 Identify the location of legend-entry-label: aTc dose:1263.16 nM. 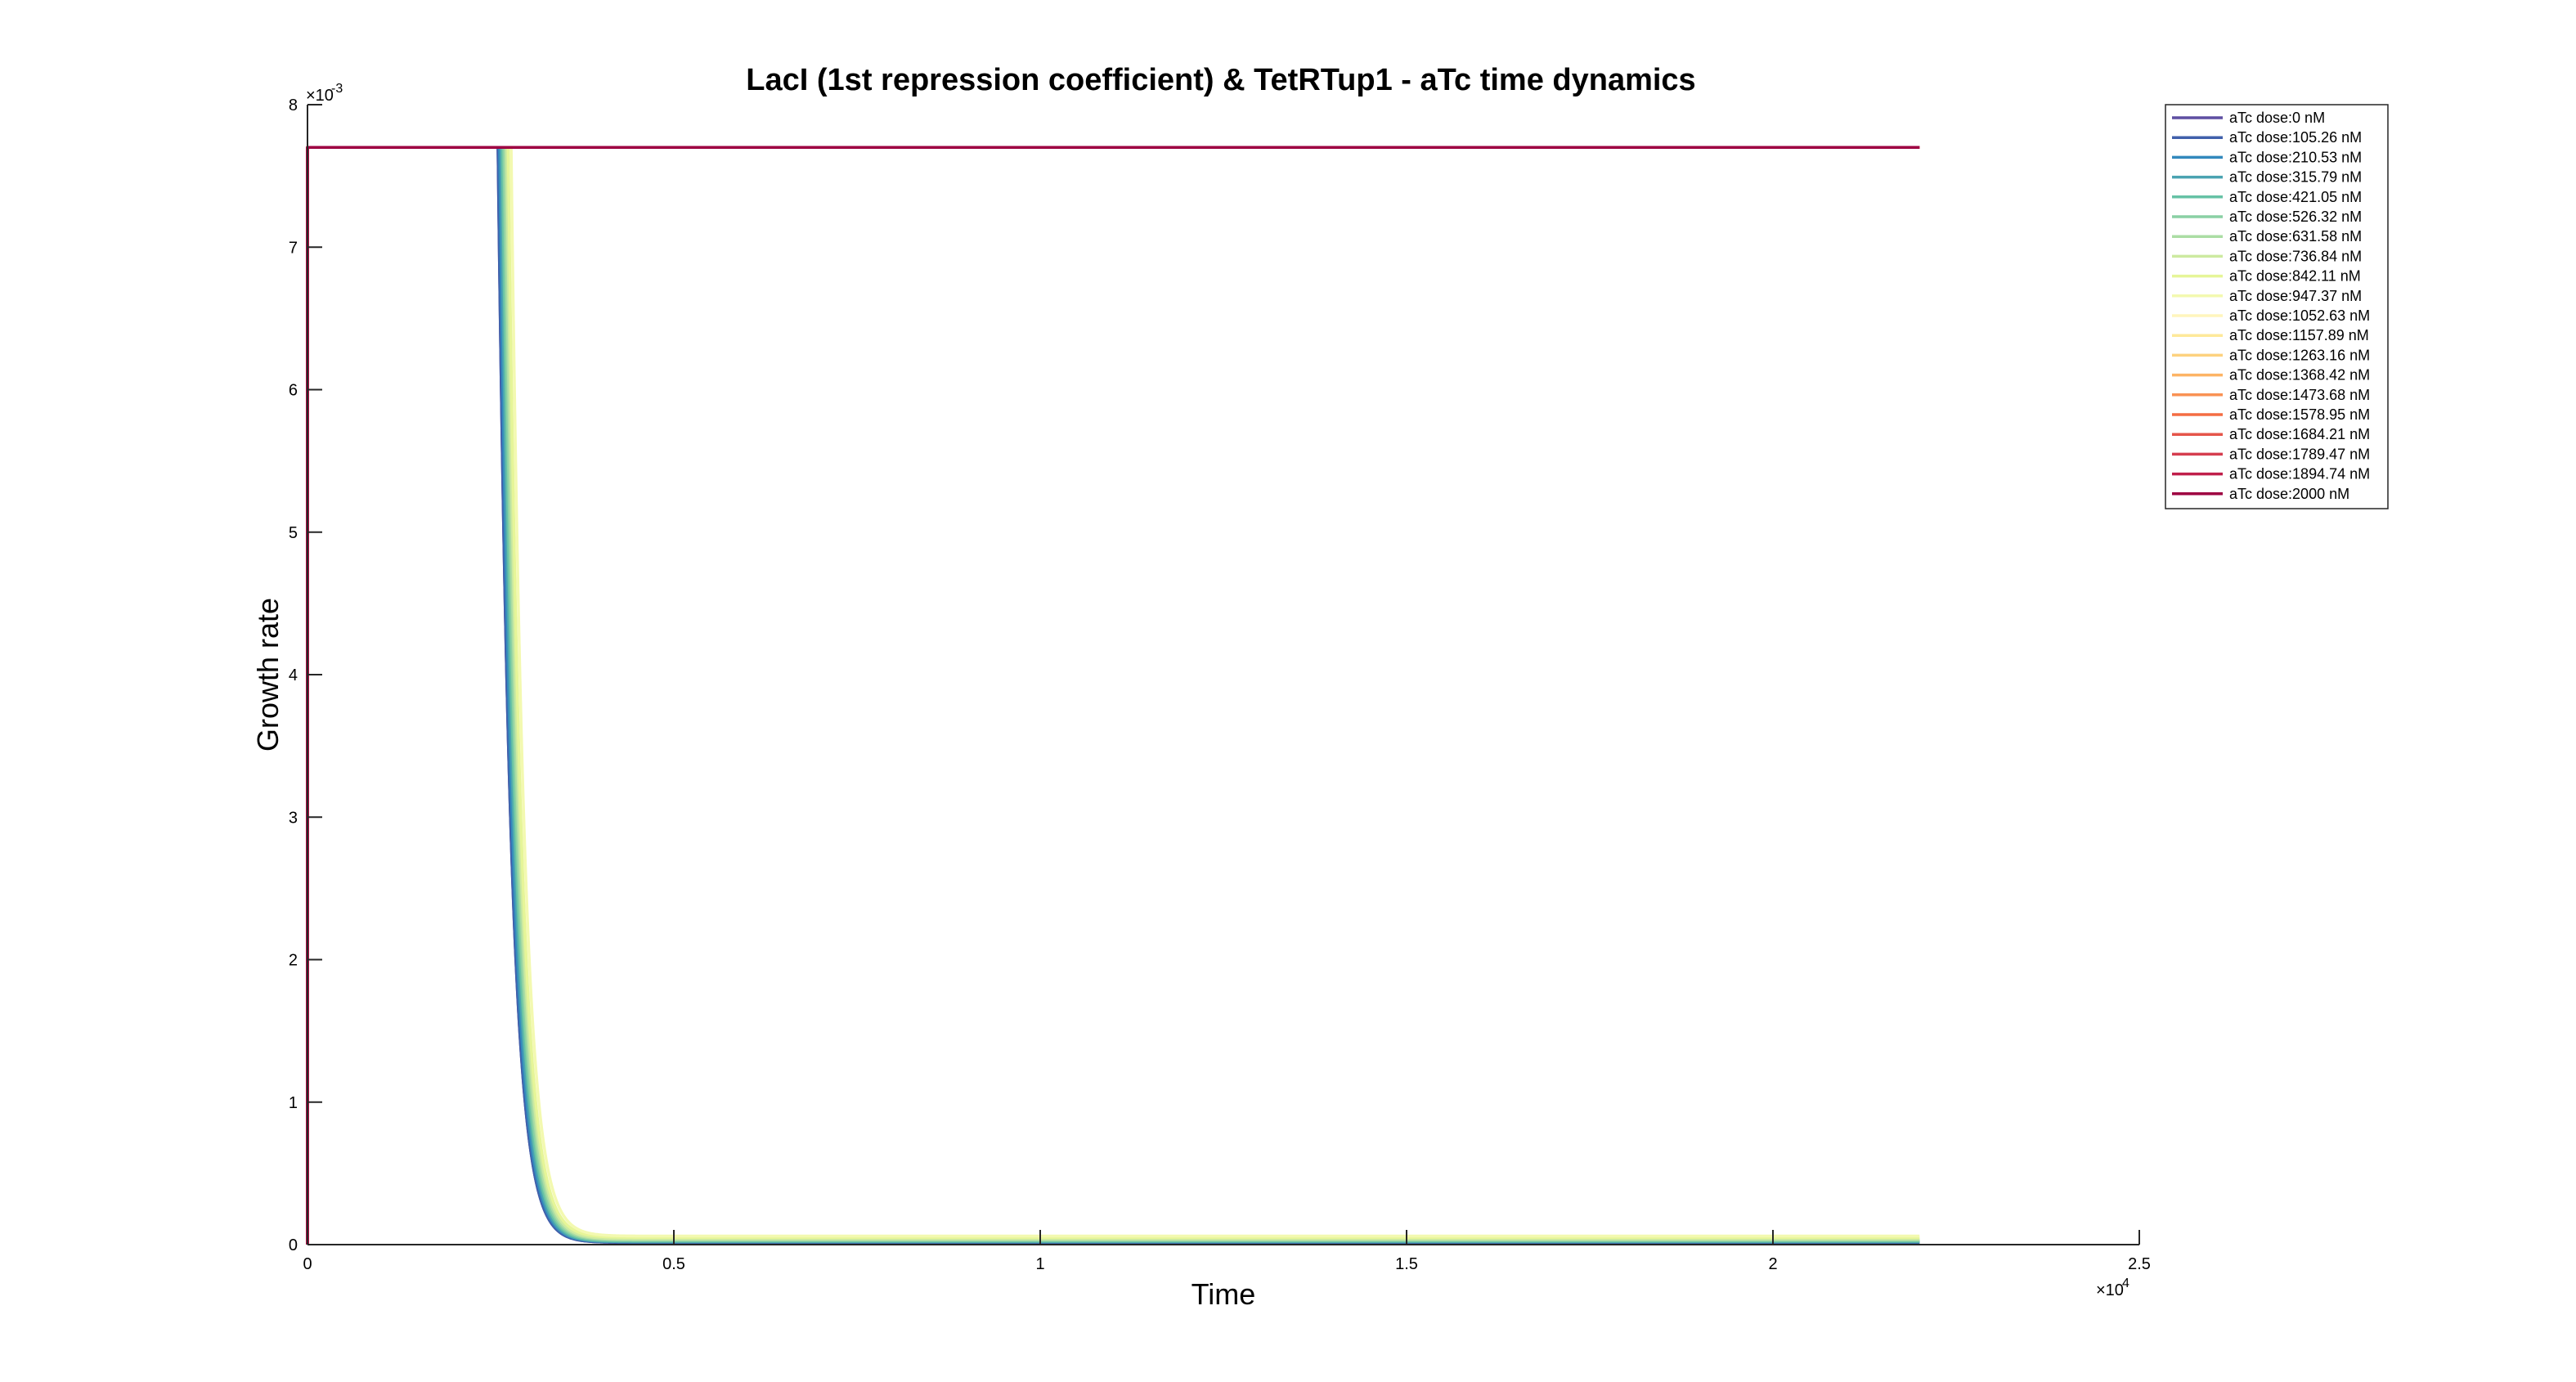
(2299, 355).